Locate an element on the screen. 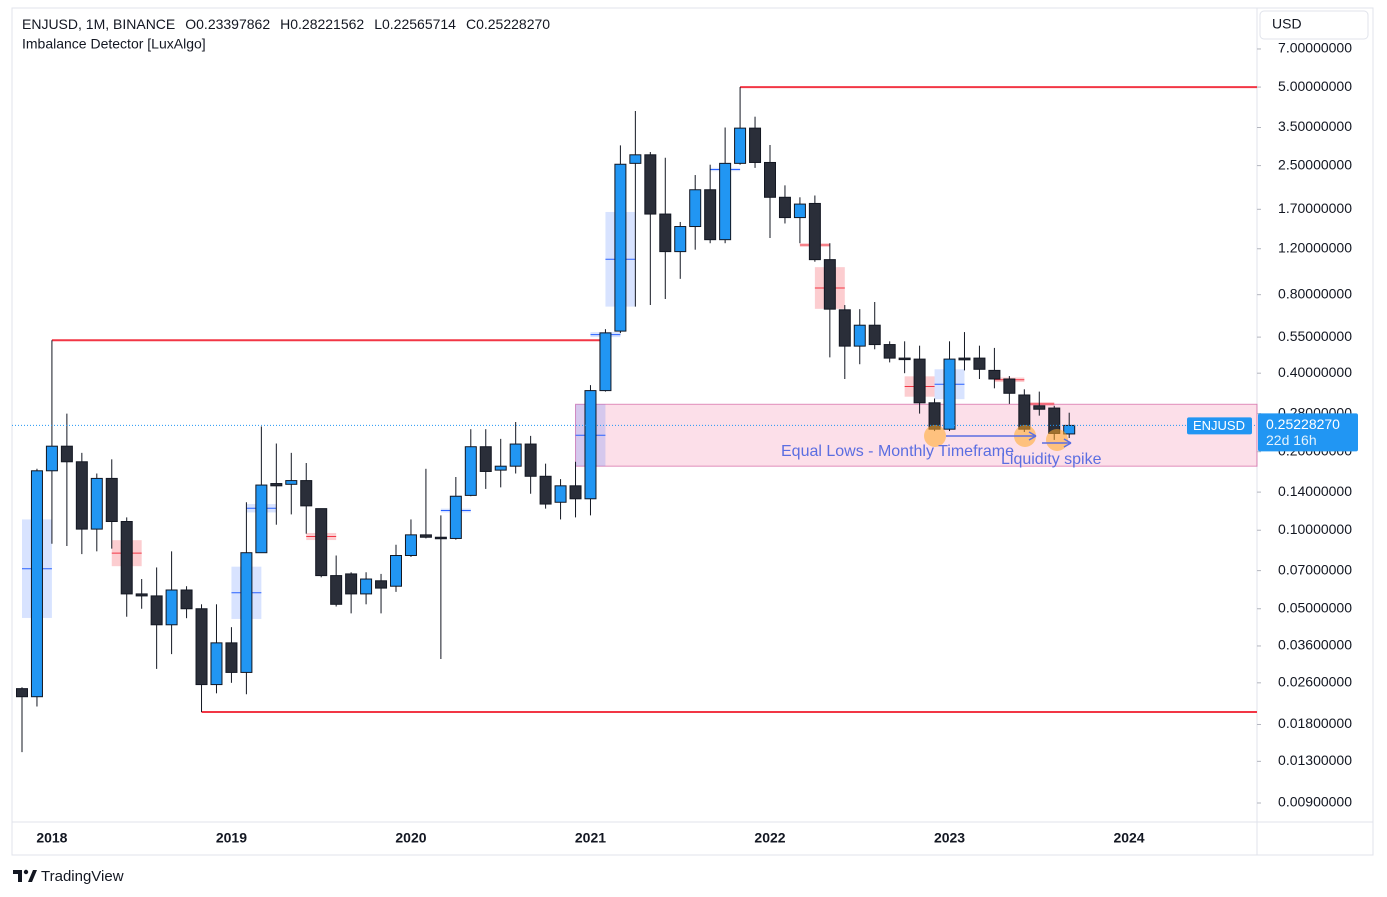 The height and width of the screenshot is (897, 1387). y-tick-label: 2.50000000 is located at coordinates (1315, 164).